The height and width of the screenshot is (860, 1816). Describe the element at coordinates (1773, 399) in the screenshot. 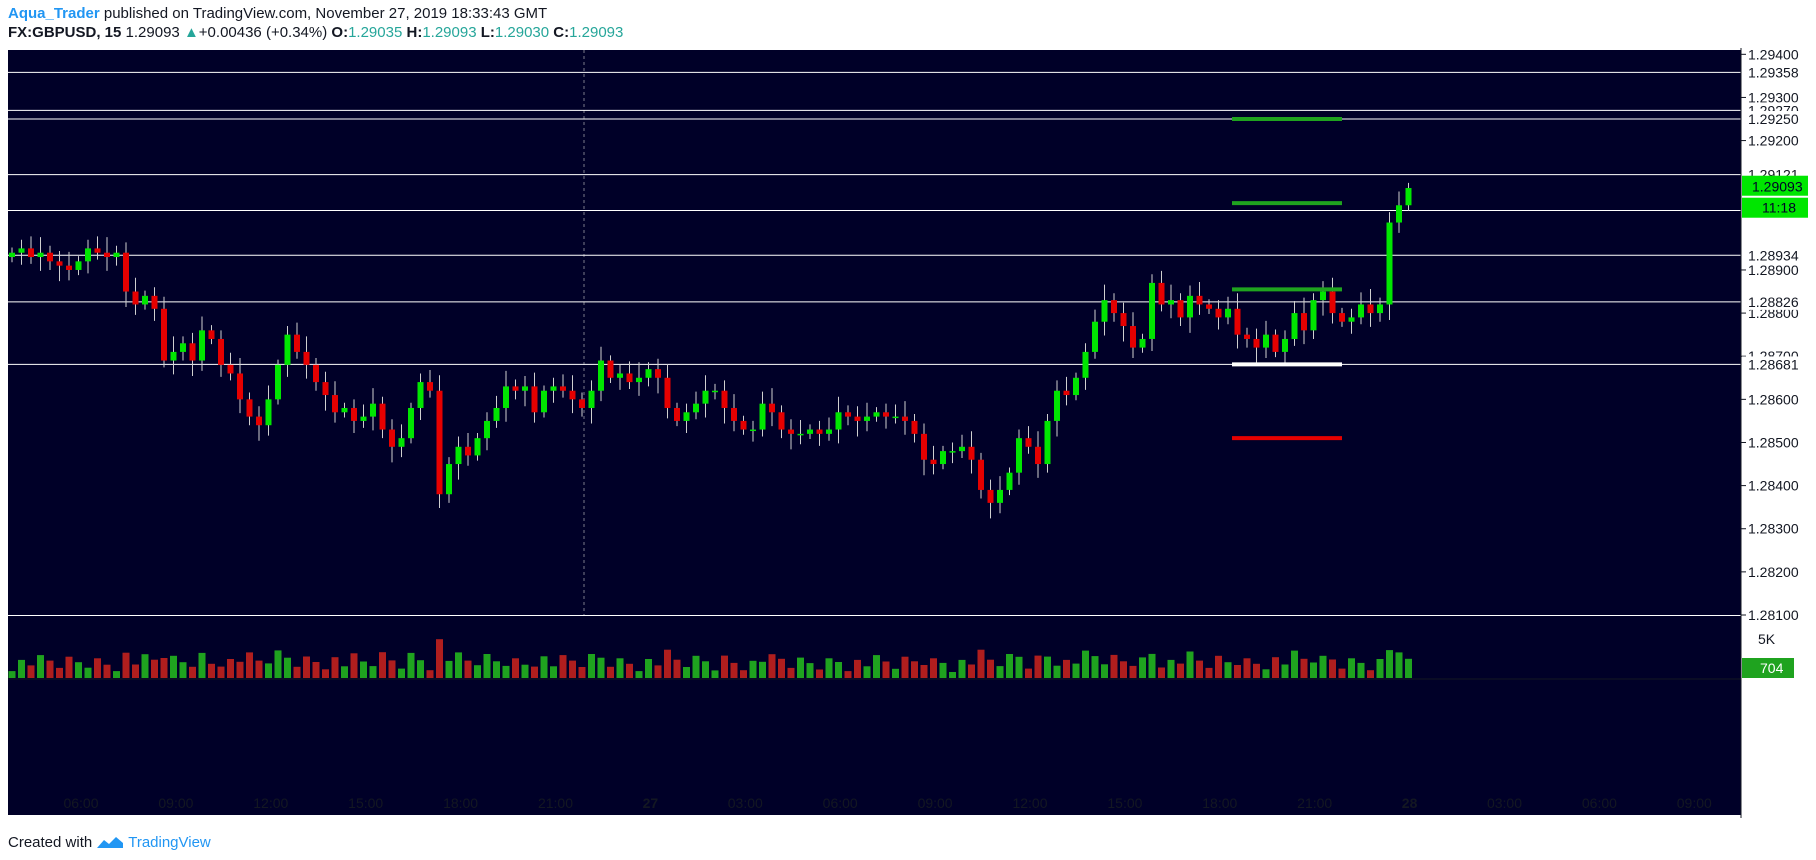

I see `y-tick-label: 1.28600` at that location.